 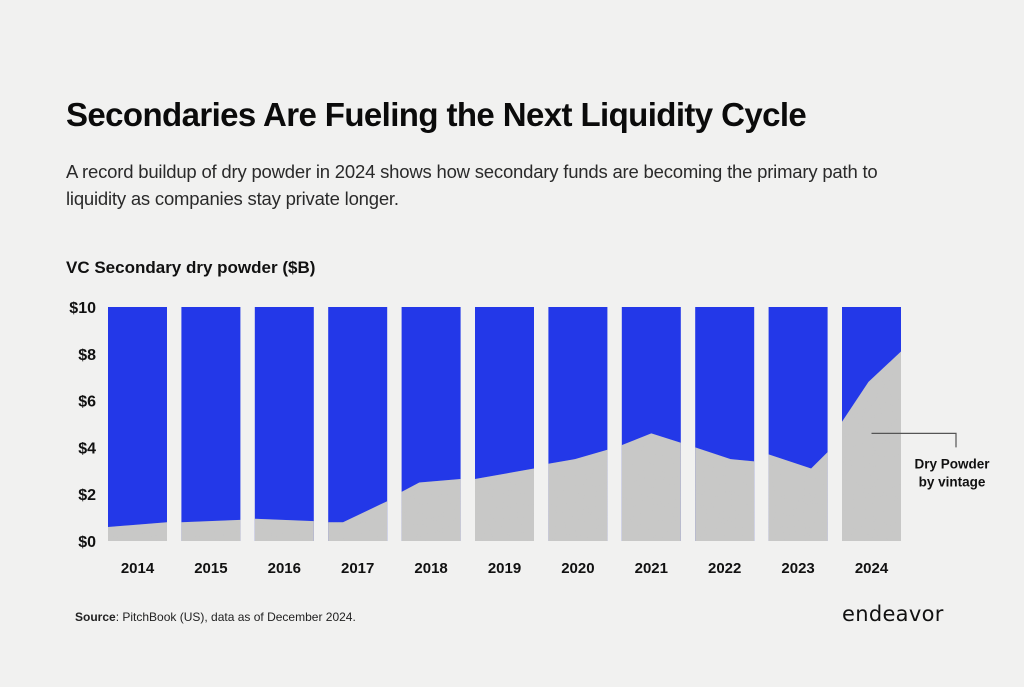 I want to click on y-tick-label: $0, so click(x=87, y=542).